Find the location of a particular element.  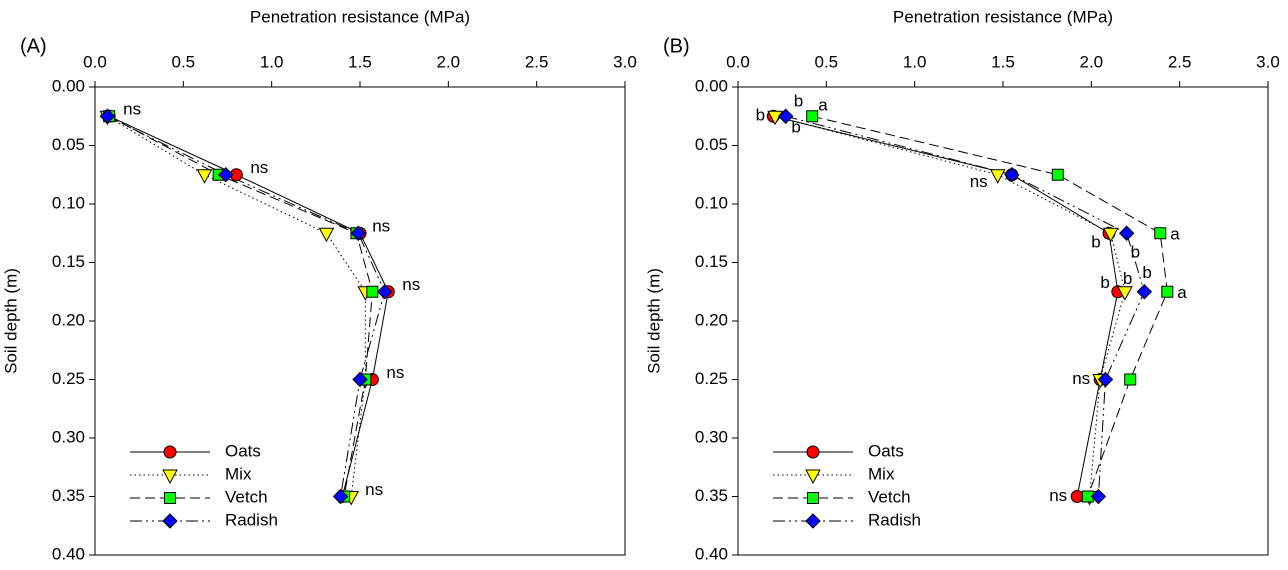

panel-label: (A) is located at coordinates (33, 46).